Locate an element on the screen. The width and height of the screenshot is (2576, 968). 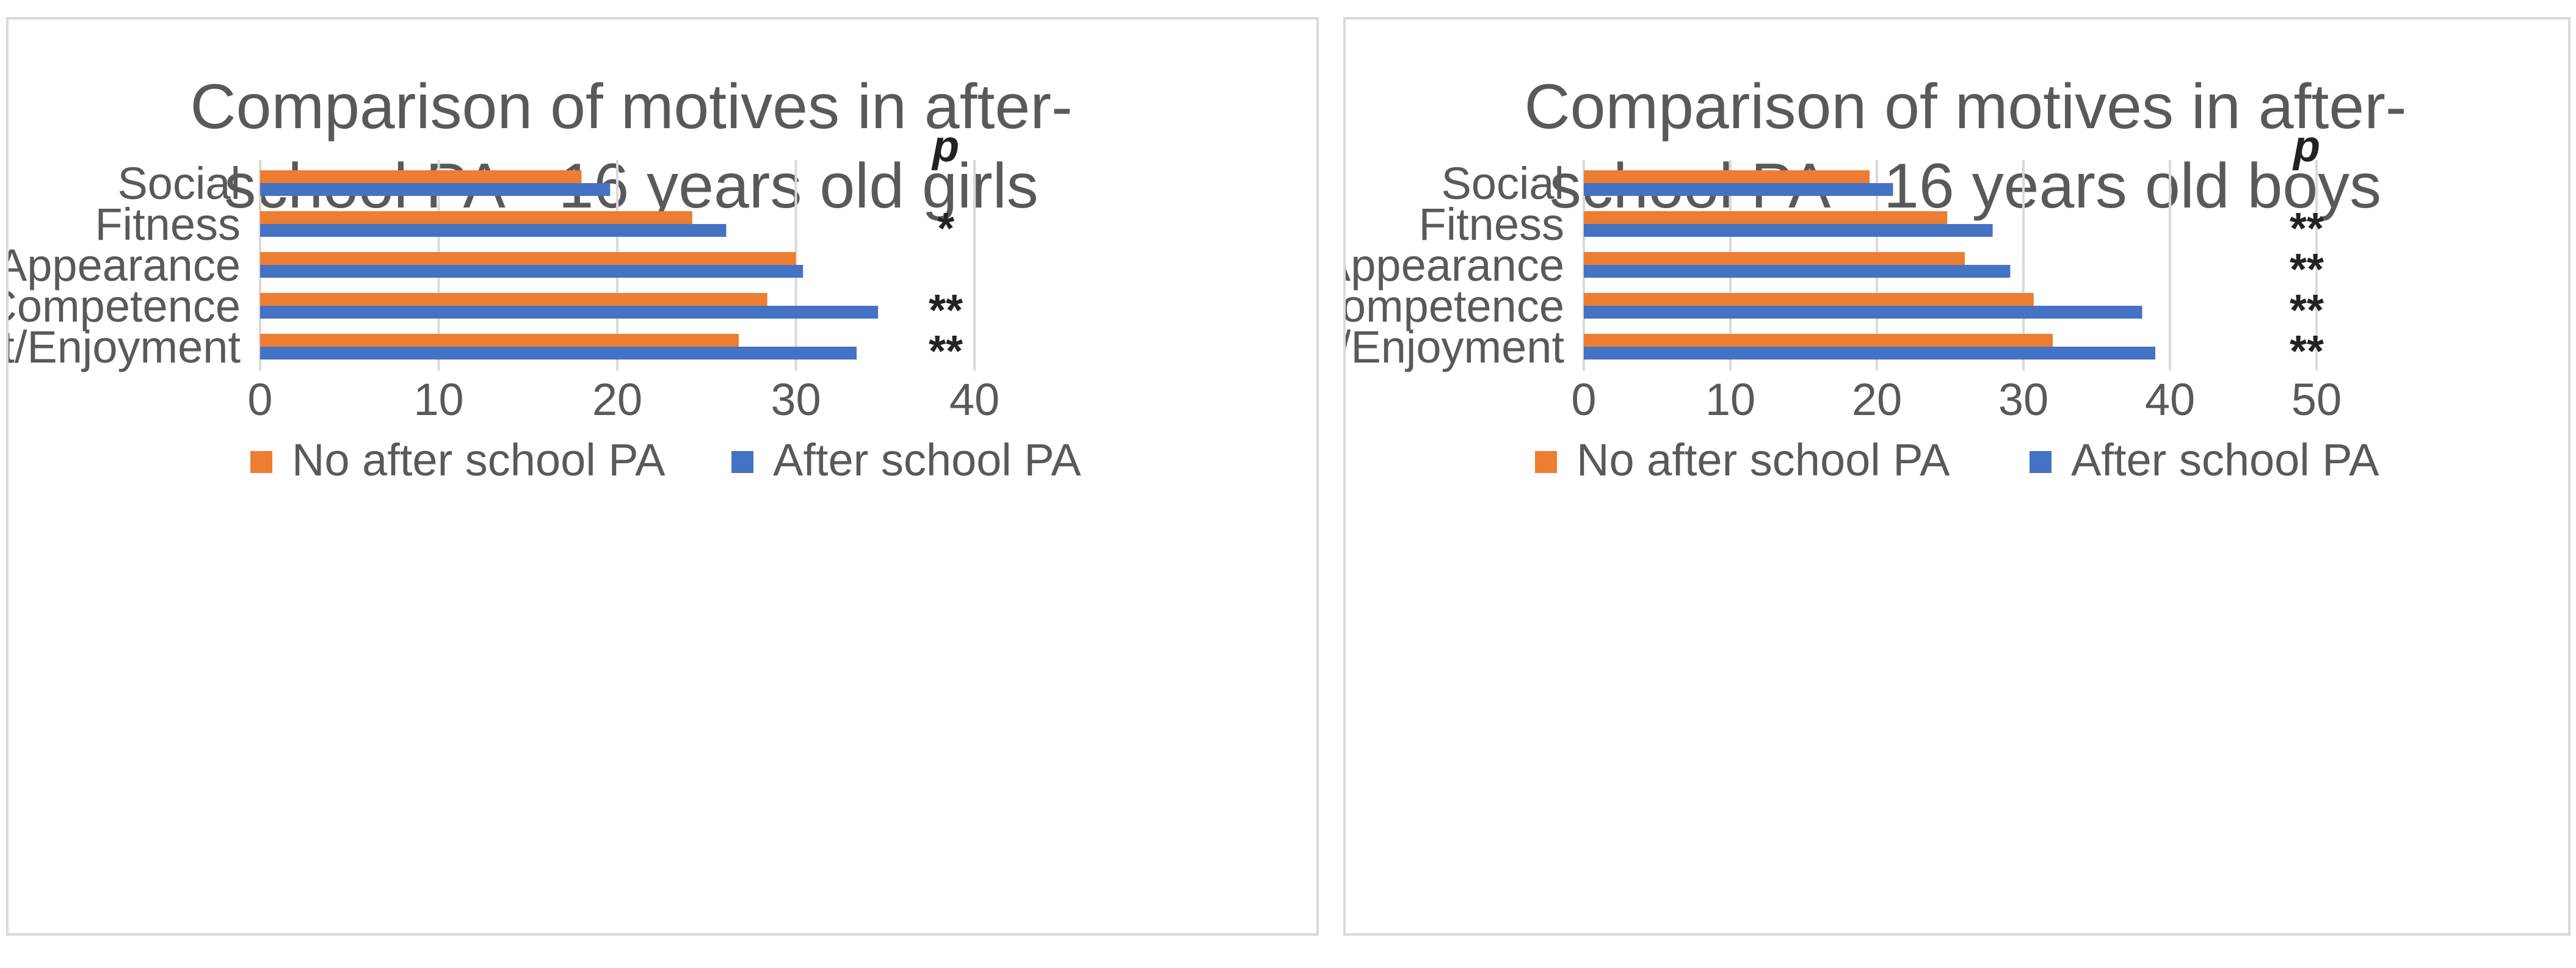
boys-category-label: Fitness is located at coordinates (1491, 224).